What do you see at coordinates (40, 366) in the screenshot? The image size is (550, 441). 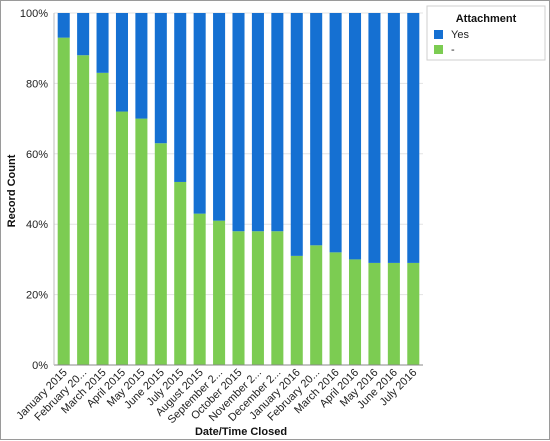 I see `y-tick-label: 0%` at bounding box center [40, 366].